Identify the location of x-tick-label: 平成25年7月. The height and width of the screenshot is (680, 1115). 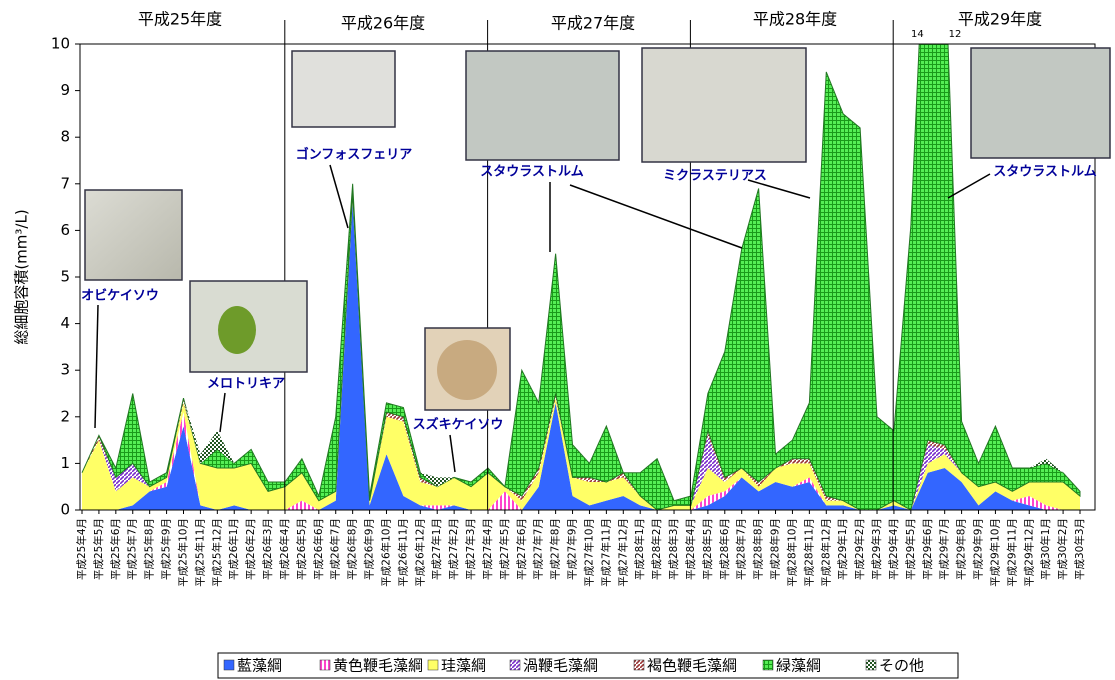
(132, 549).